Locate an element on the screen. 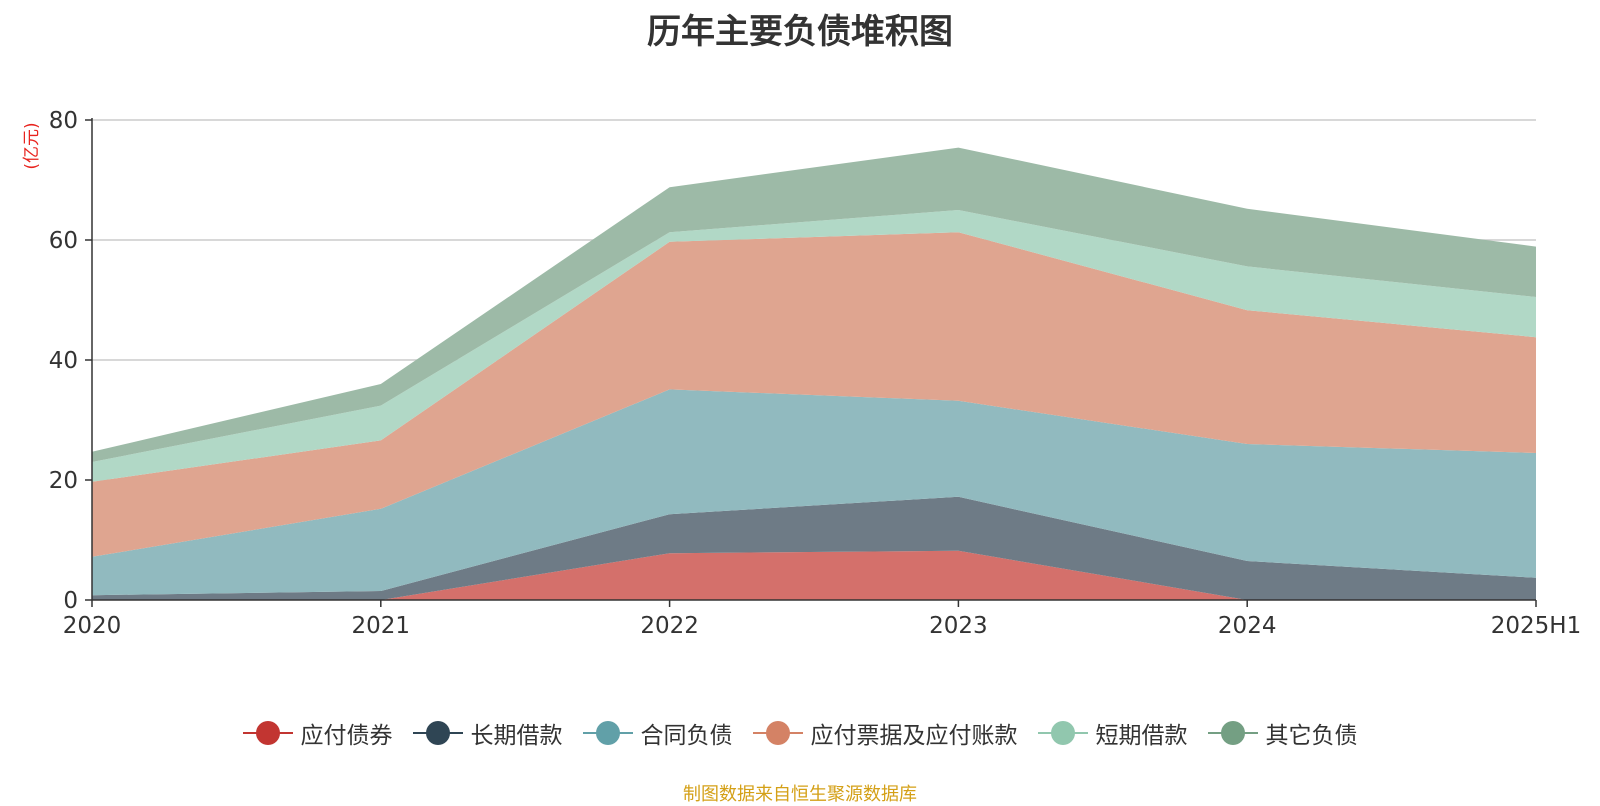 This screenshot has width=1600, height=806. legend-item-4: 短期借款 is located at coordinates (1112, 733).